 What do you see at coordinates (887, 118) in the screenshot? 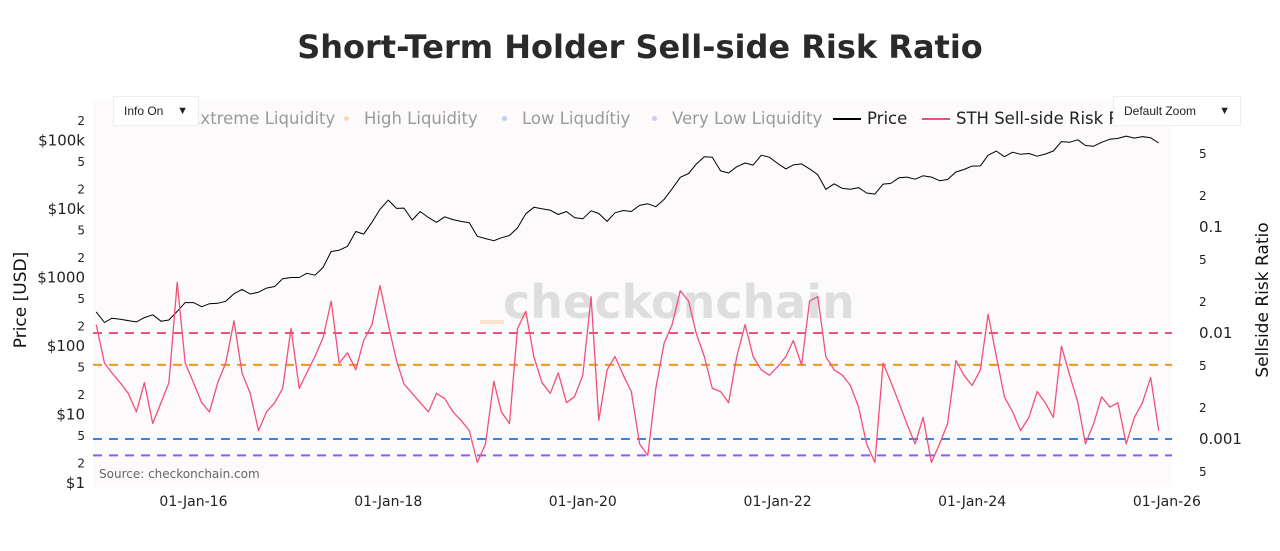
I see `legend-label: Price` at bounding box center [887, 118].